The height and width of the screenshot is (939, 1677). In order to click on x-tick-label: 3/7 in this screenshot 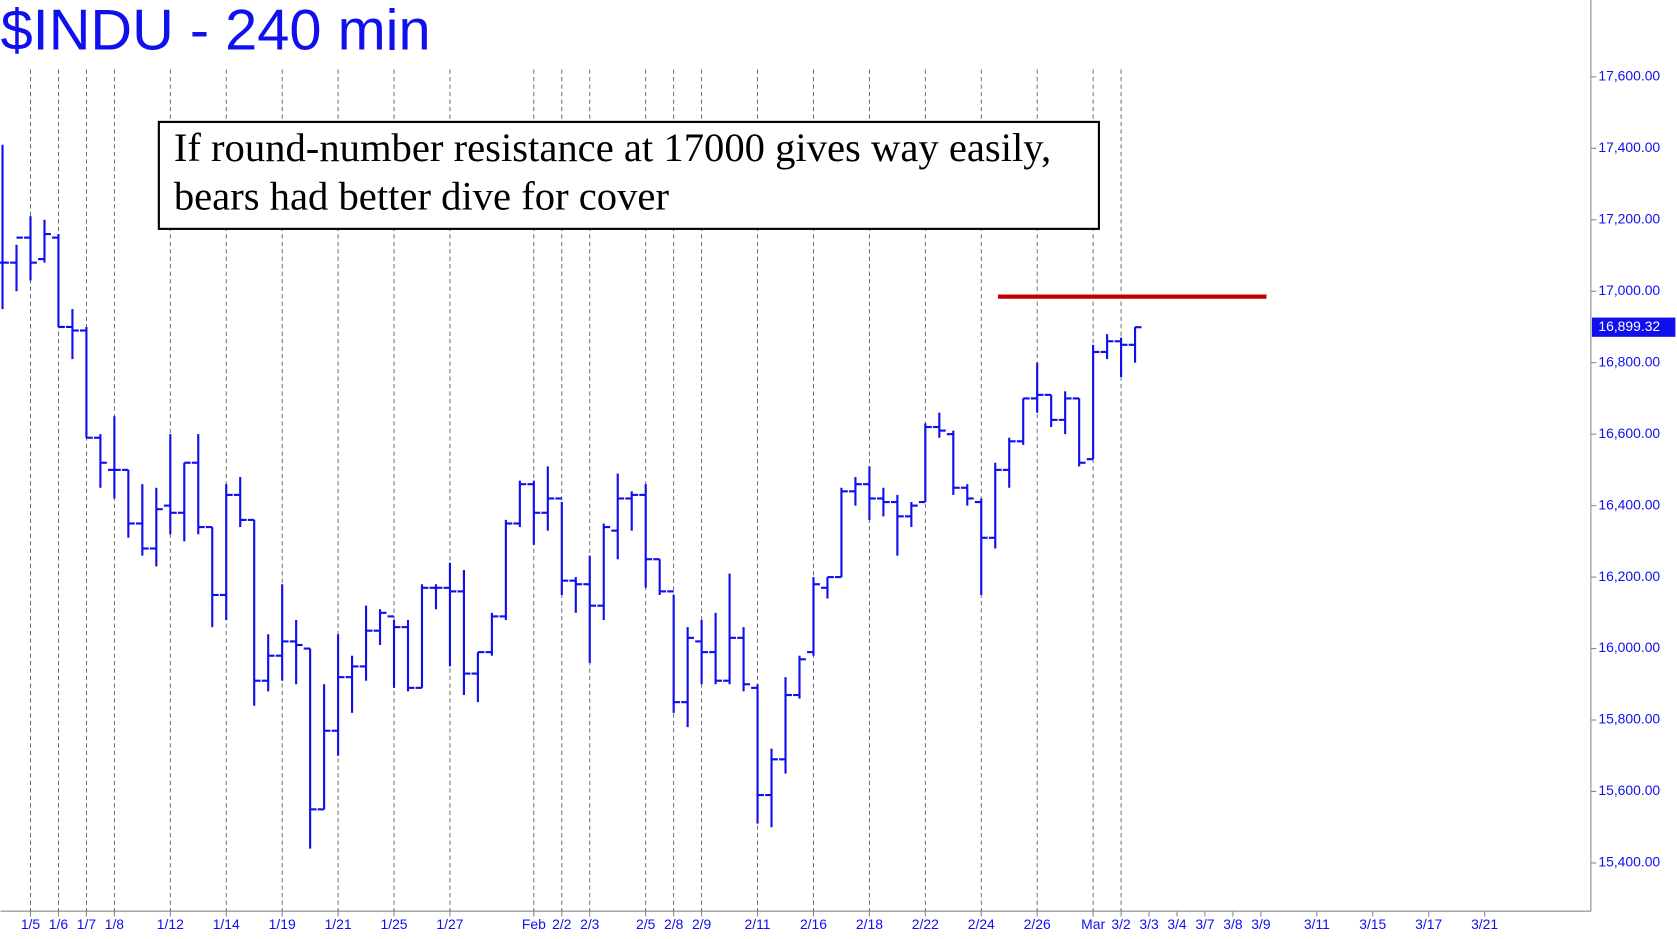, I will do `click(1205, 924)`.